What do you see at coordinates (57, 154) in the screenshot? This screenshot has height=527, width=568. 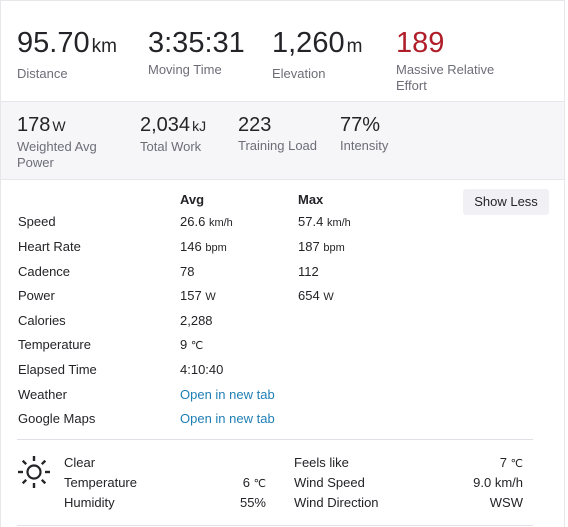 I see `stat-weighted-power-label: Weighted Avg Power` at bounding box center [57, 154].